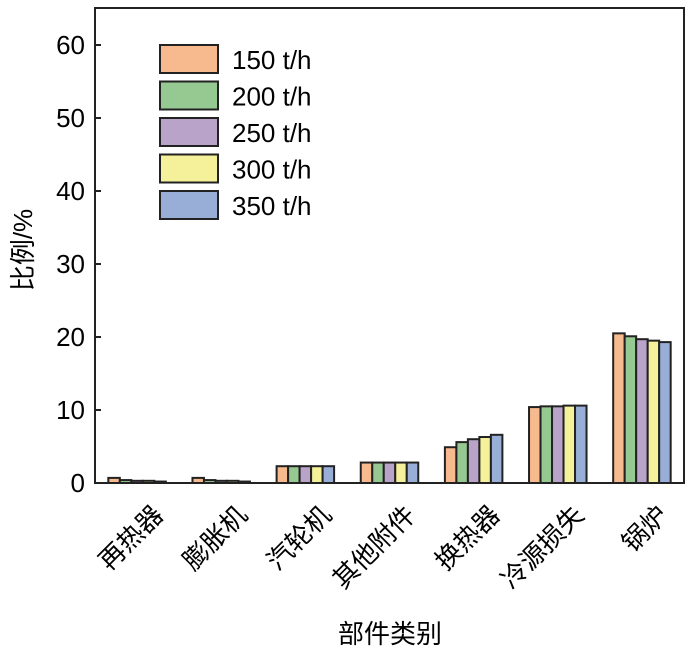 Image resolution: width=697 pixels, height=659 pixels. I want to click on y-tick-label: 50, so click(70, 118).